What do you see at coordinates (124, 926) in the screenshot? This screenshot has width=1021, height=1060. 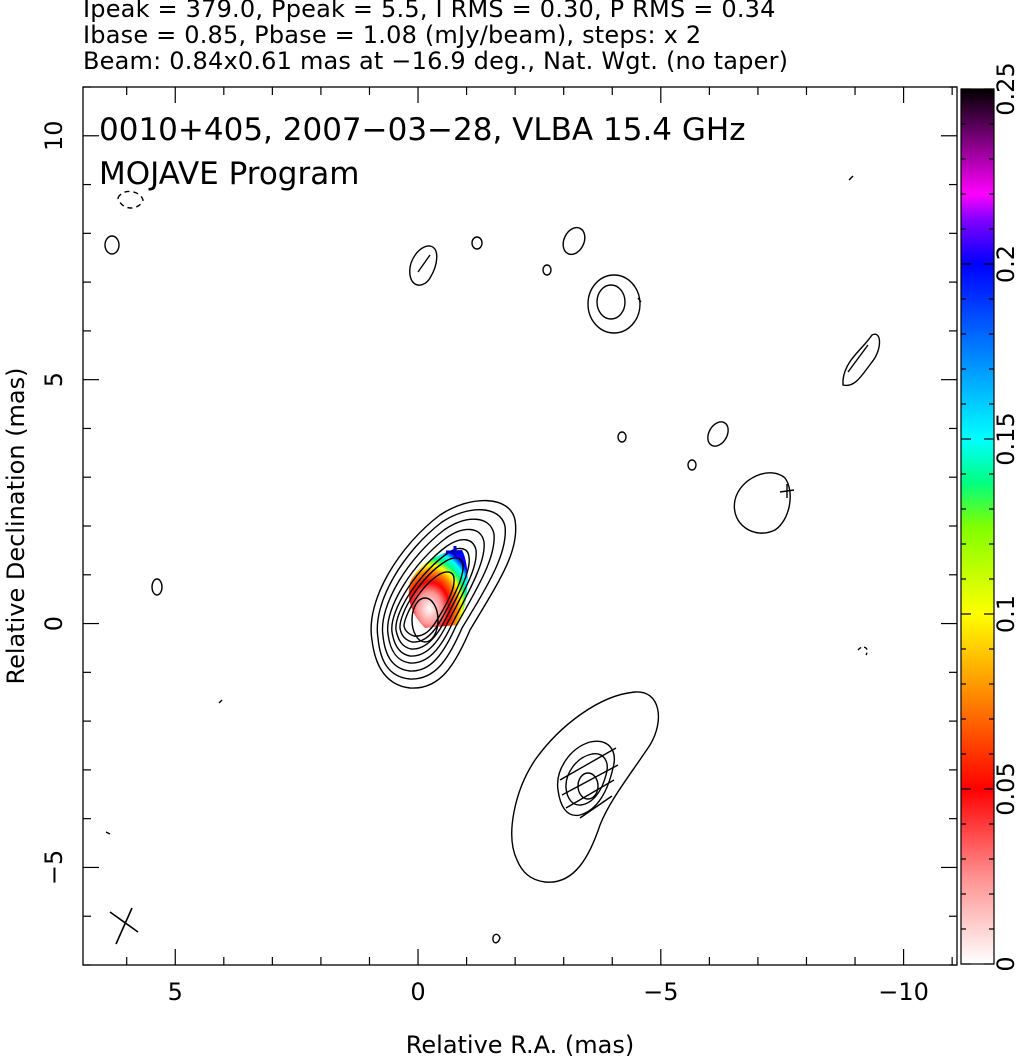 I see `beam-marker` at bounding box center [124, 926].